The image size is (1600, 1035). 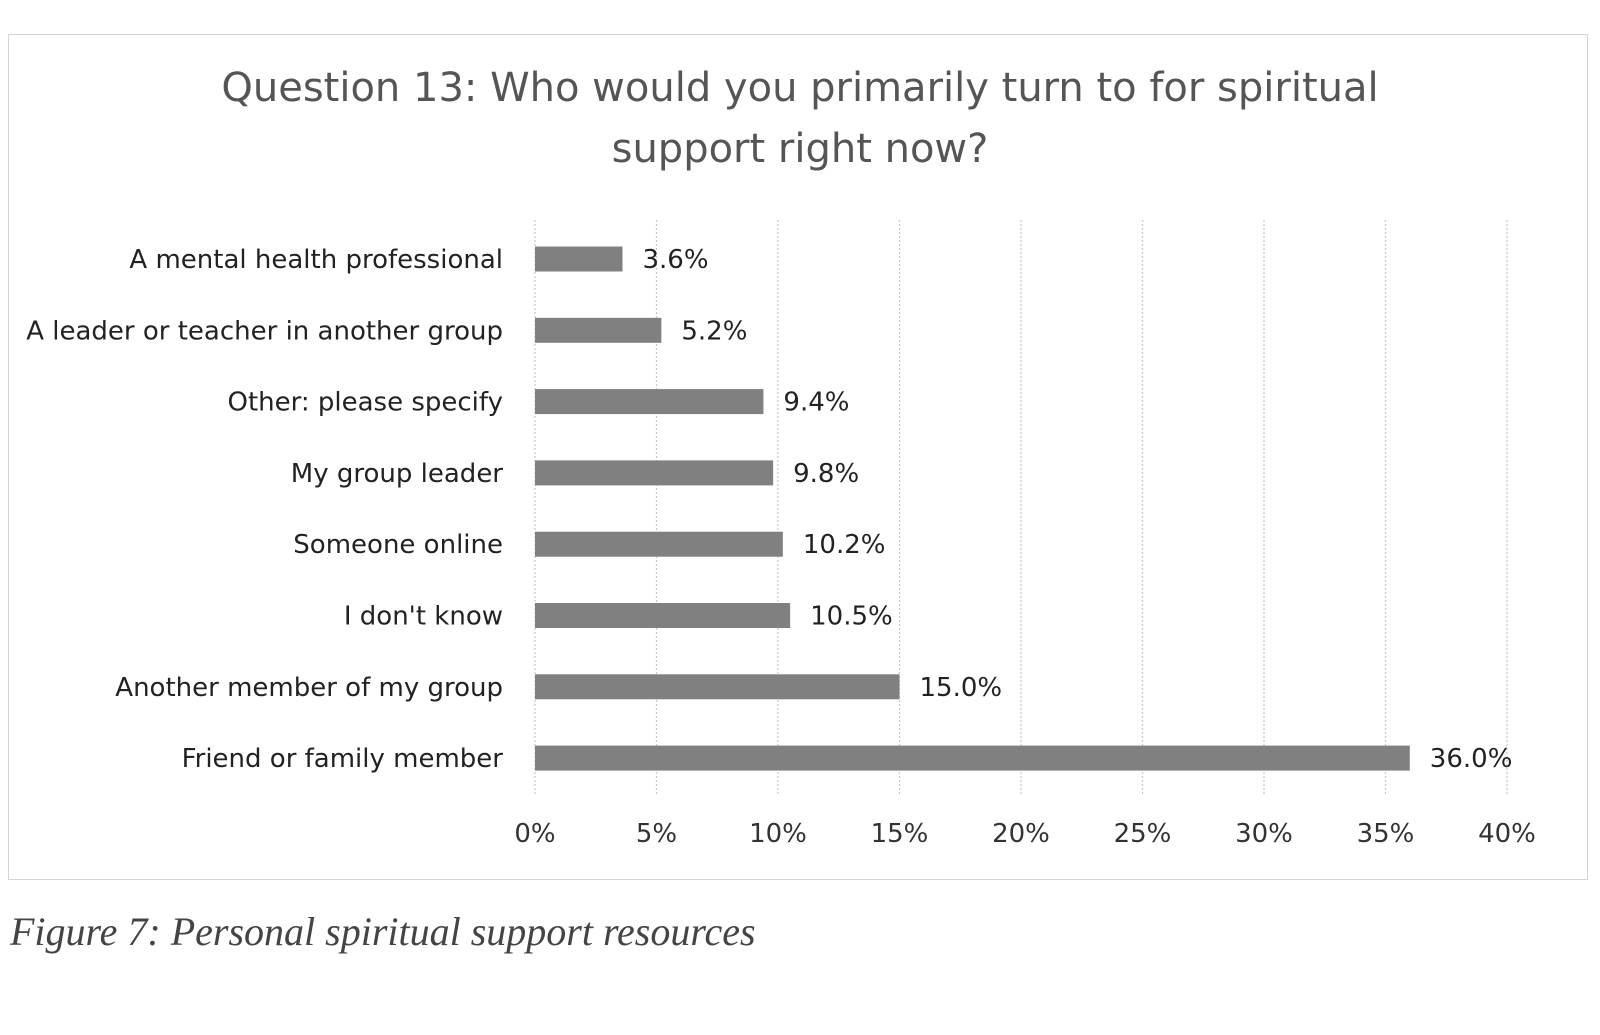 What do you see at coordinates (675, 260) in the screenshot?
I see `data-label: 3.6%` at bounding box center [675, 260].